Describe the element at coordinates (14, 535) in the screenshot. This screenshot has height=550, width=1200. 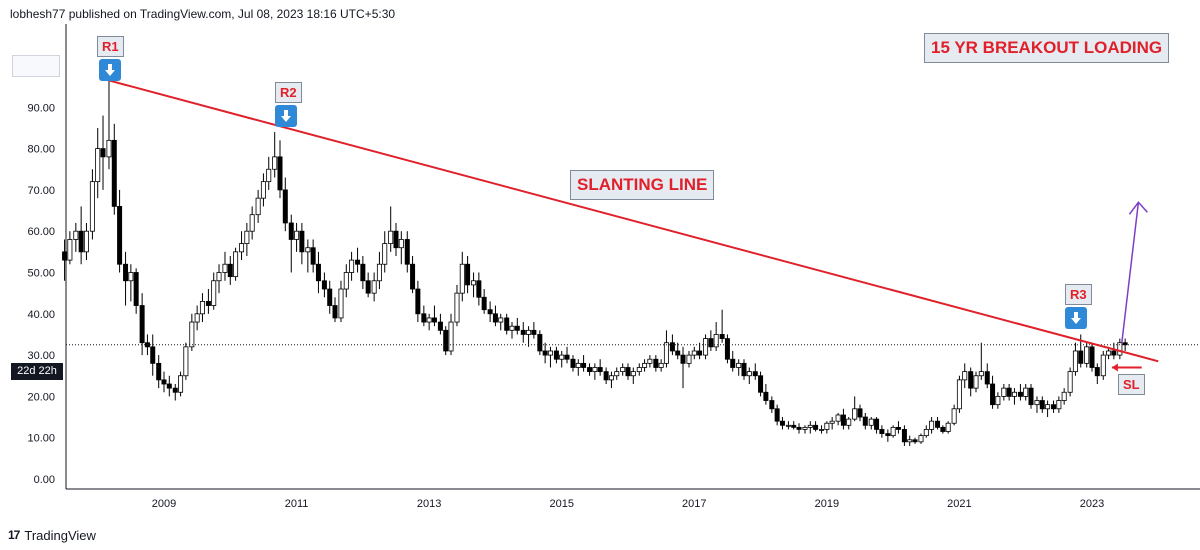
I see `tradingview-logo-icon: 17` at that location.